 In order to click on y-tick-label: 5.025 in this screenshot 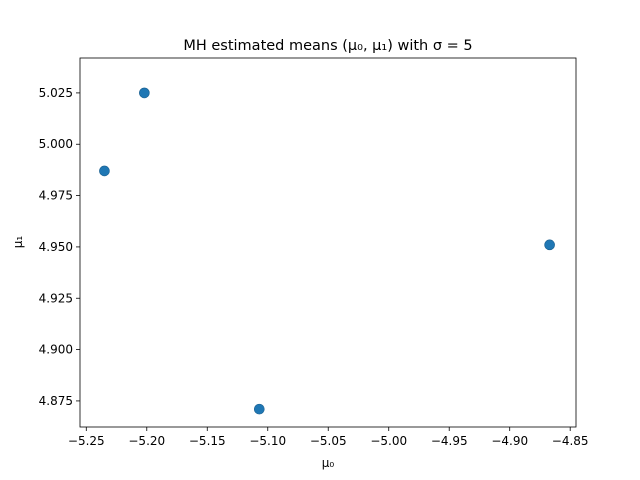, I will do `click(56, 93)`.